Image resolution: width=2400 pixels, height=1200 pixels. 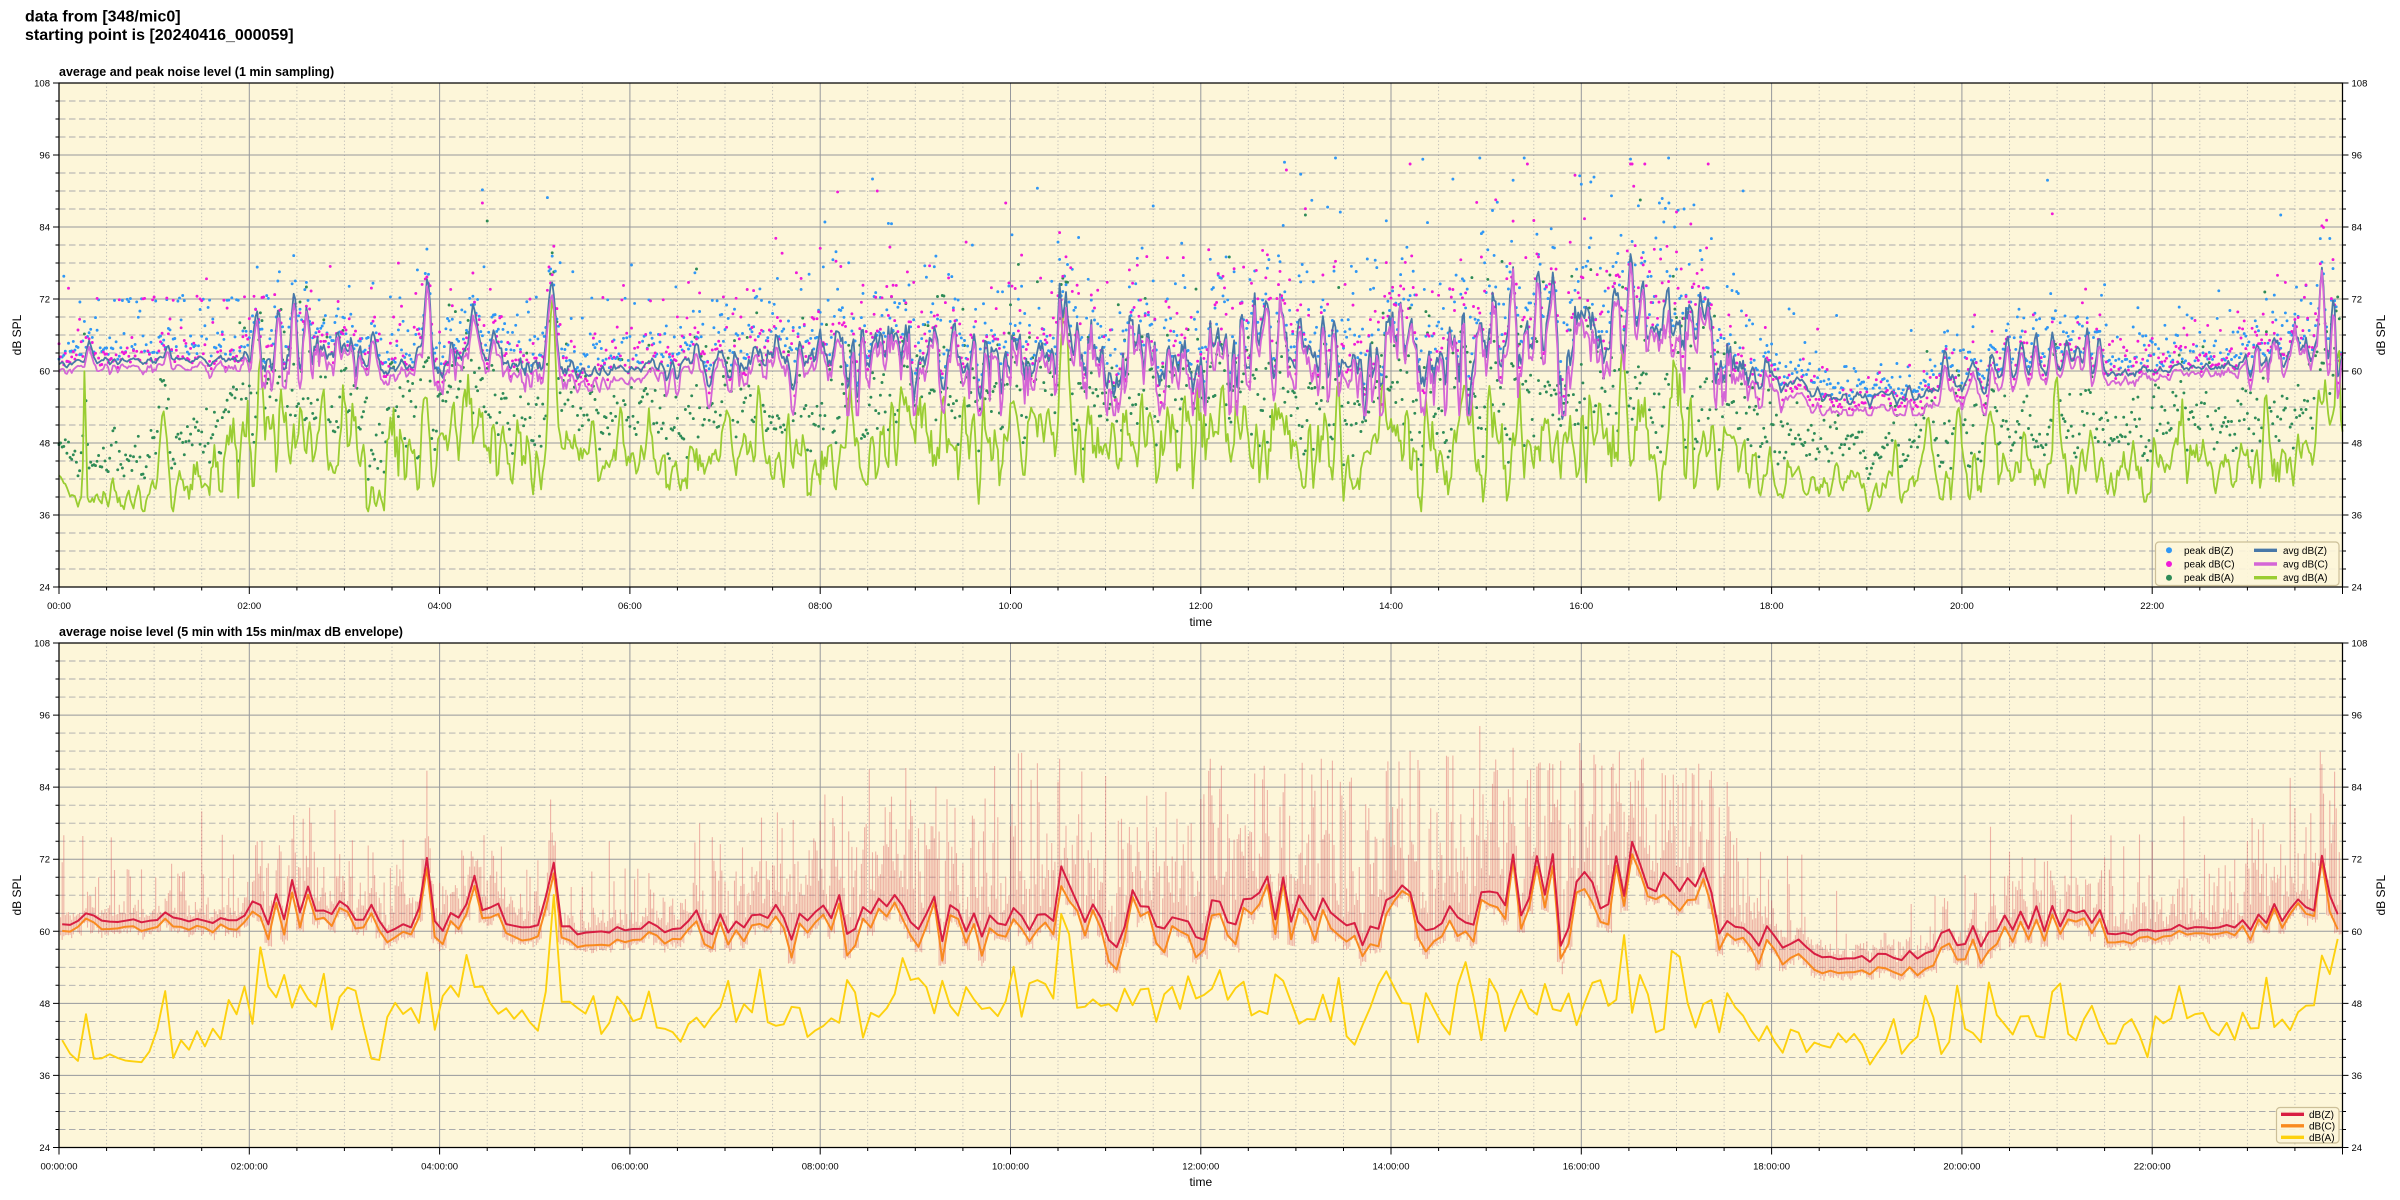 I want to click on svg-text: 08:00:00, so click(x=820, y=1167).